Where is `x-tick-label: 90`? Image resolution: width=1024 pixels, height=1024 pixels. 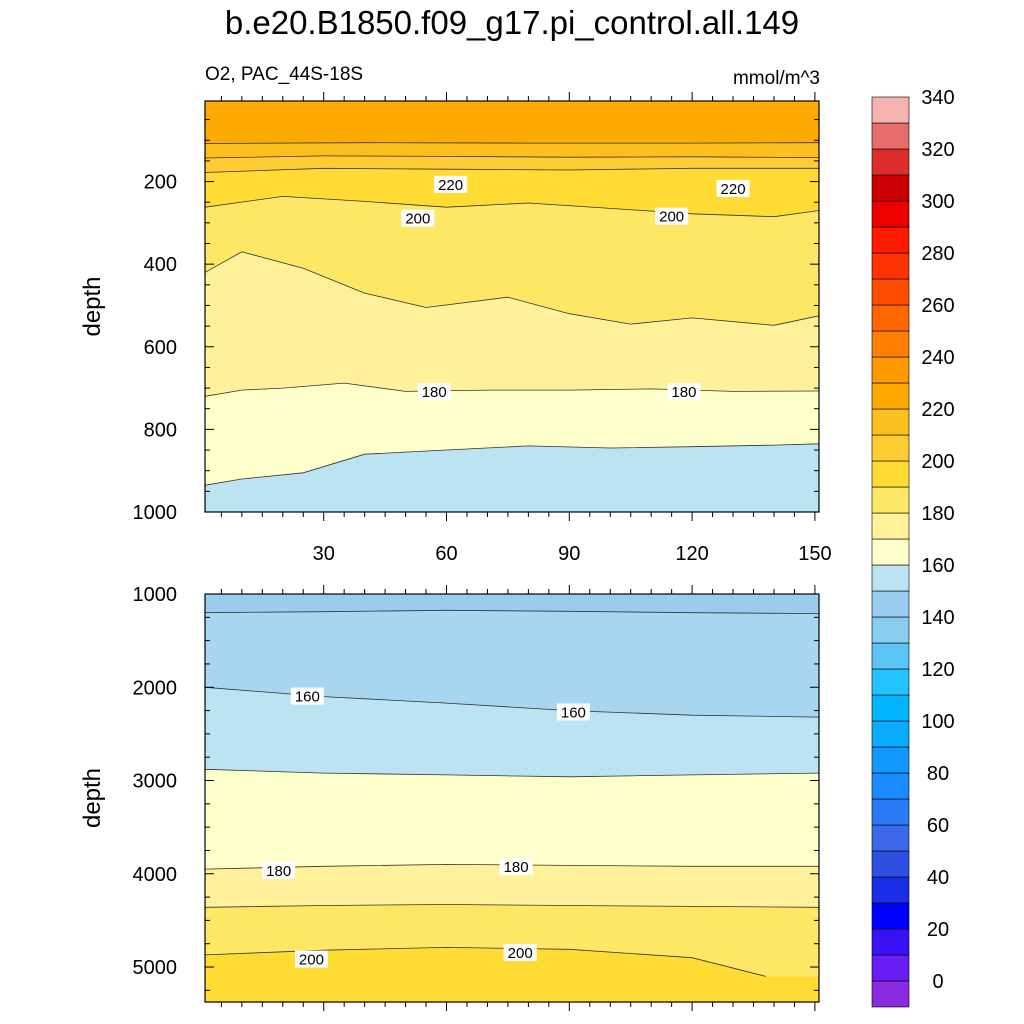
x-tick-label: 90 is located at coordinates (569, 554).